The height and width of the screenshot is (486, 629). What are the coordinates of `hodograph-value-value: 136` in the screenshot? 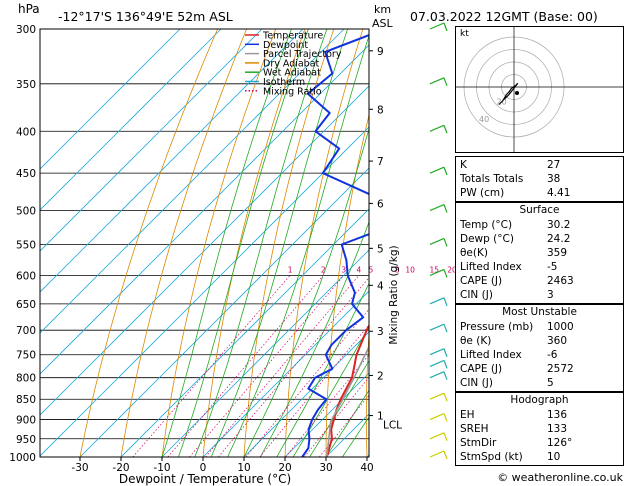 It's located at (557, 415).